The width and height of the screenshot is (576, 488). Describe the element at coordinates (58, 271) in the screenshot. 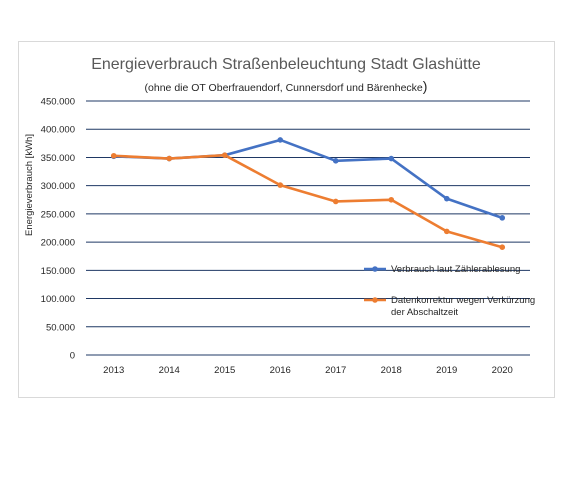

I see `y-tick-label: 150.000` at that location.